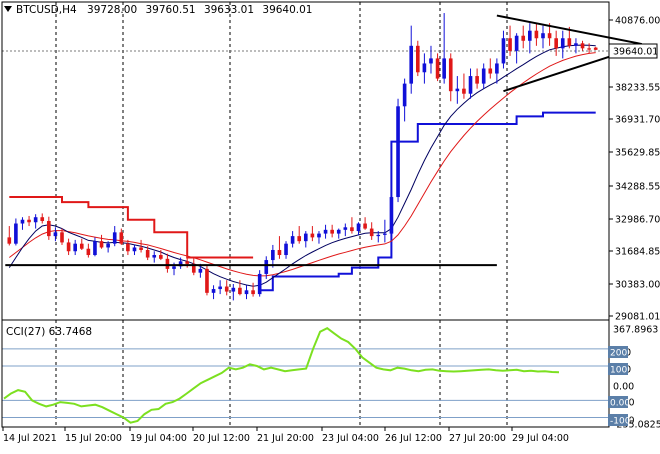 This screenshot has width=660, height=454. Describe the element at coordinates (287, 10) in the screenshot. I see `header-close: 39640.01` at that location.